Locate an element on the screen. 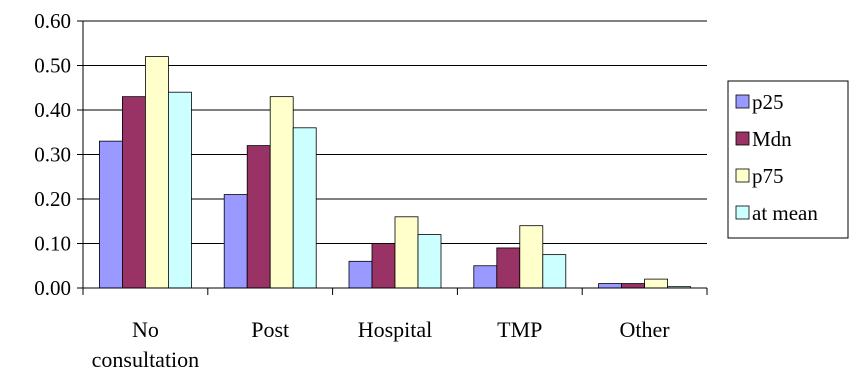  y-tick-label: 0.00 is located at coordinates (52, 288).